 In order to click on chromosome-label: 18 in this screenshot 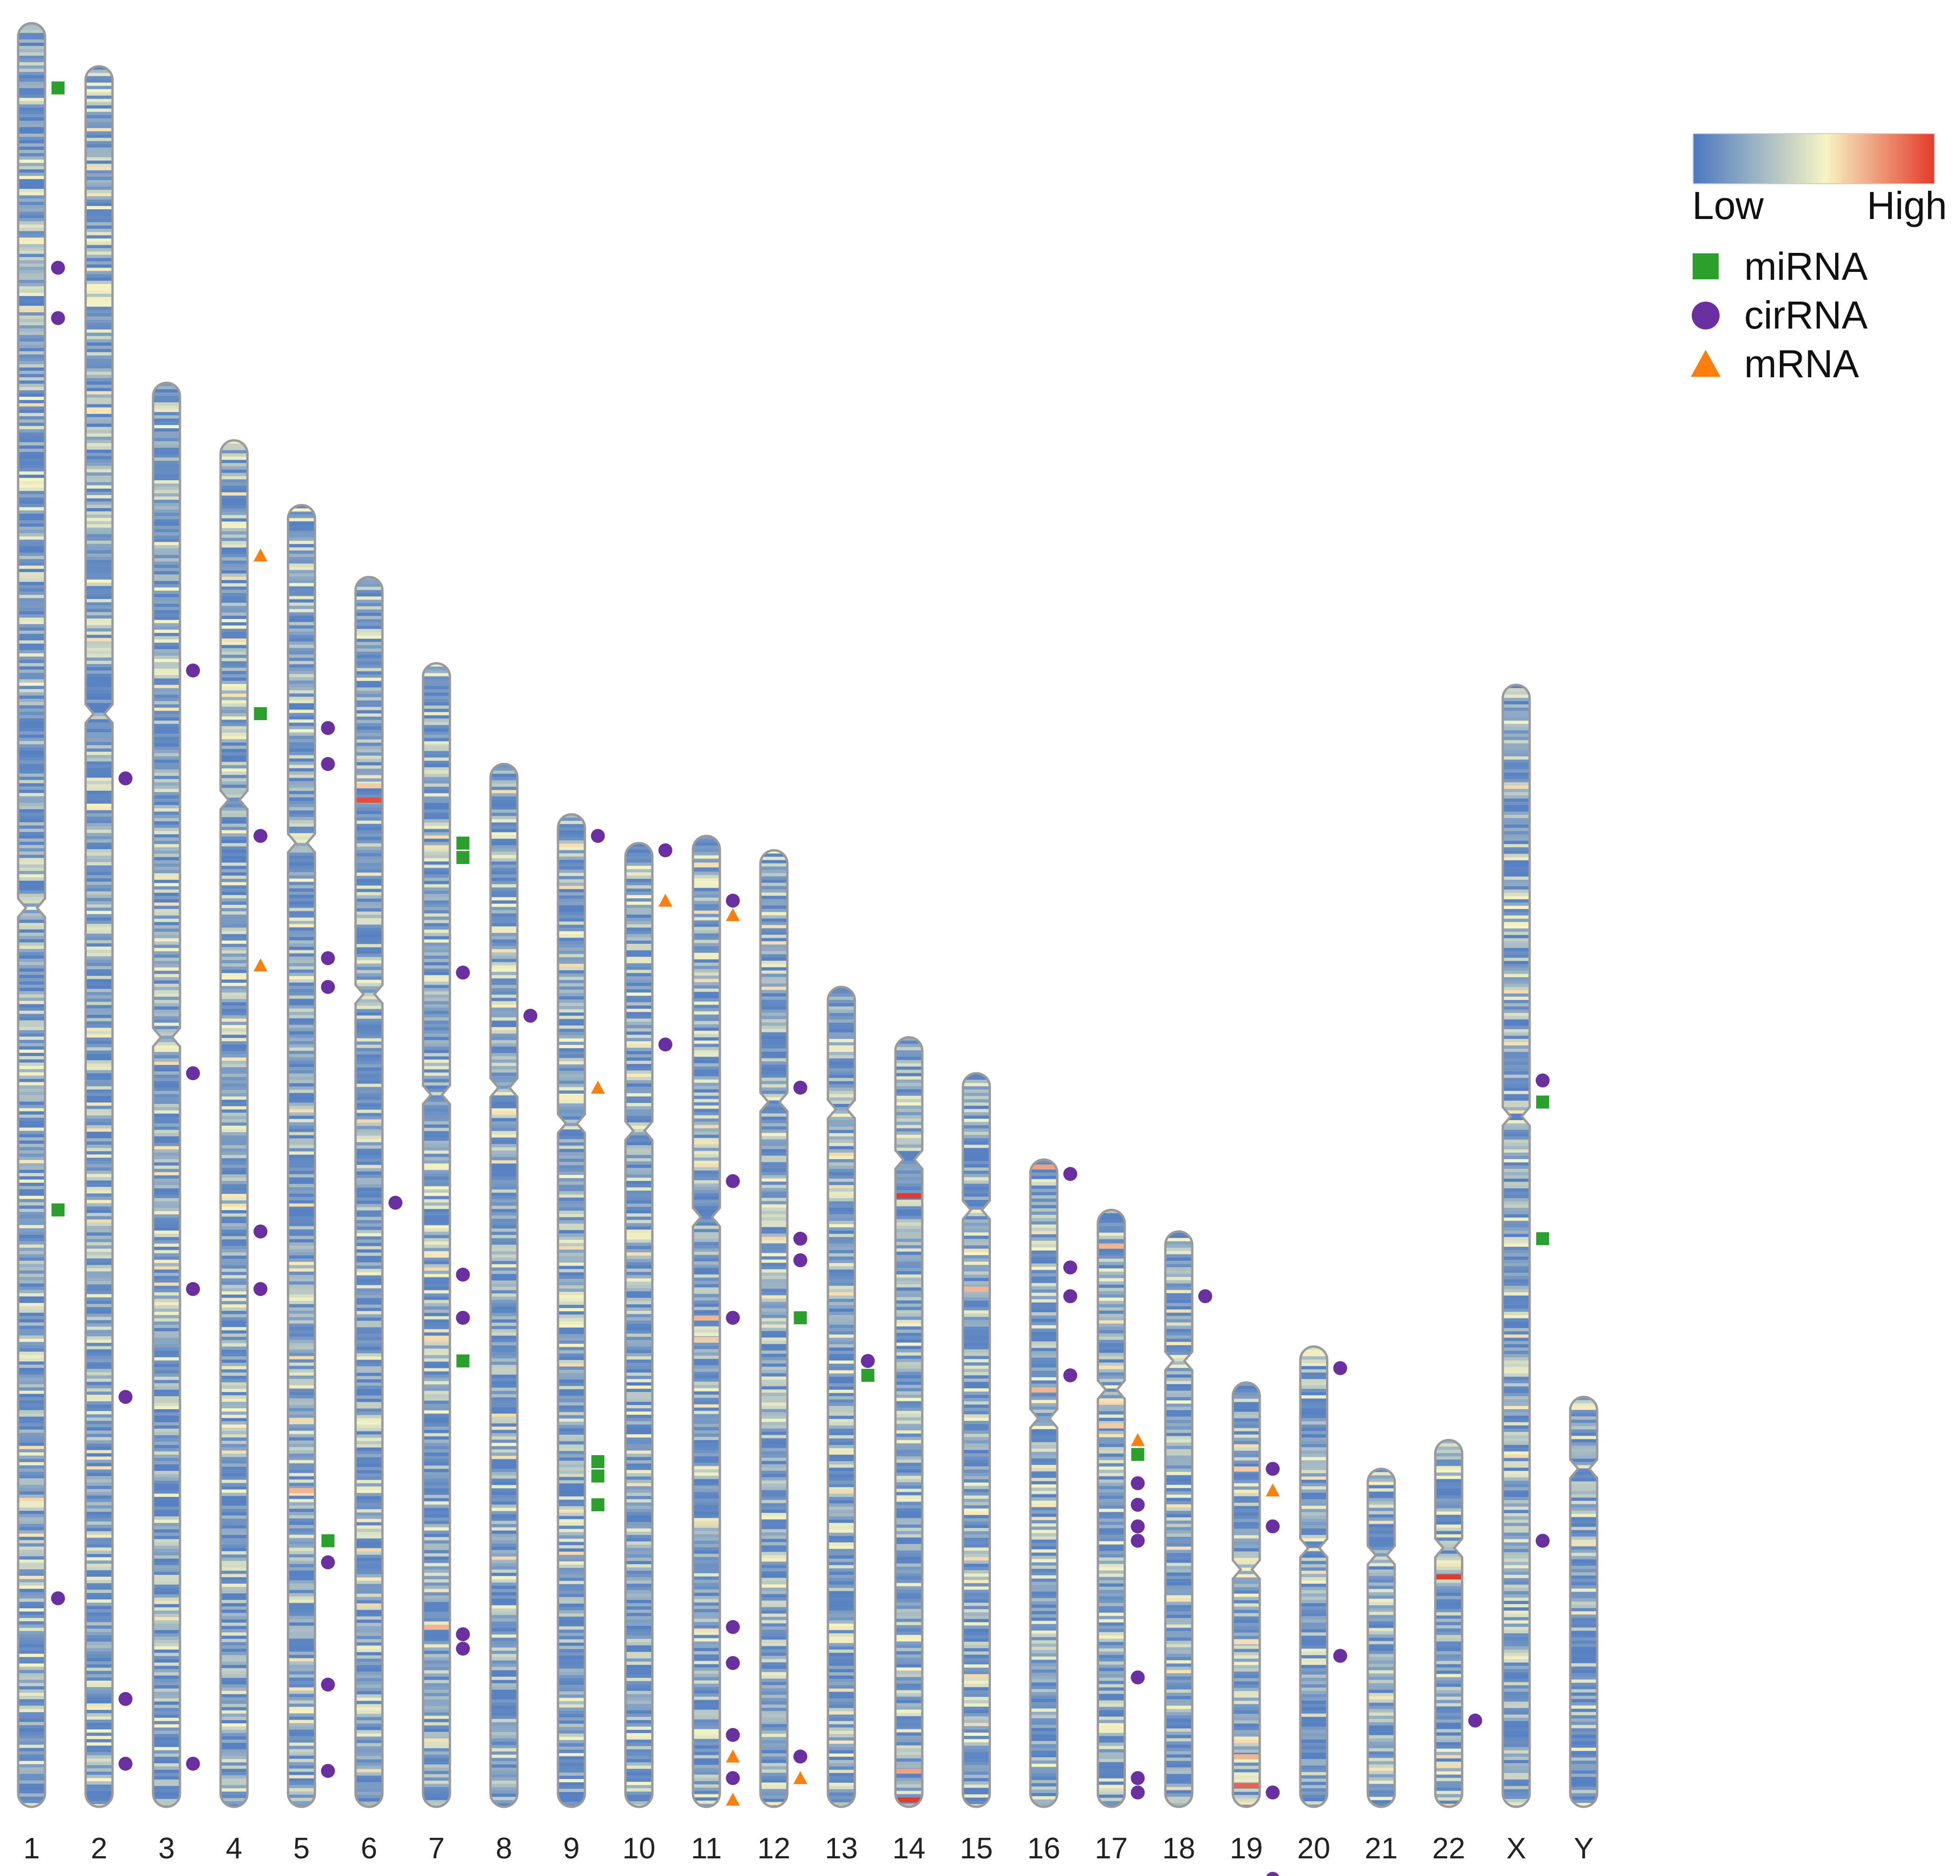, I will do `click(1178, 1848)`.